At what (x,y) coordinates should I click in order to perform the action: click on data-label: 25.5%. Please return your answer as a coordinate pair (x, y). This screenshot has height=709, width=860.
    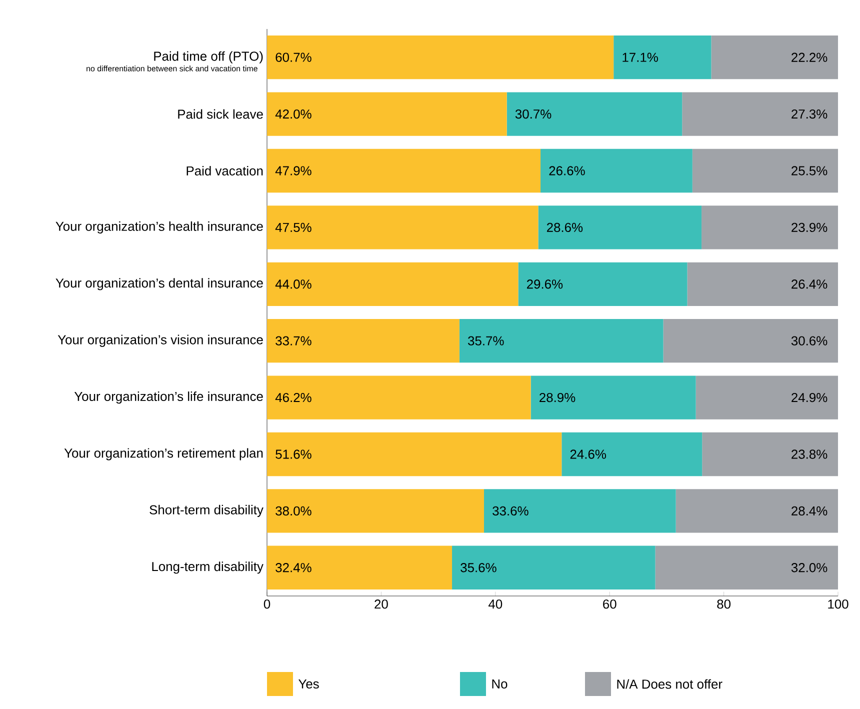
    Looking at the image, I should click on (810, 171).